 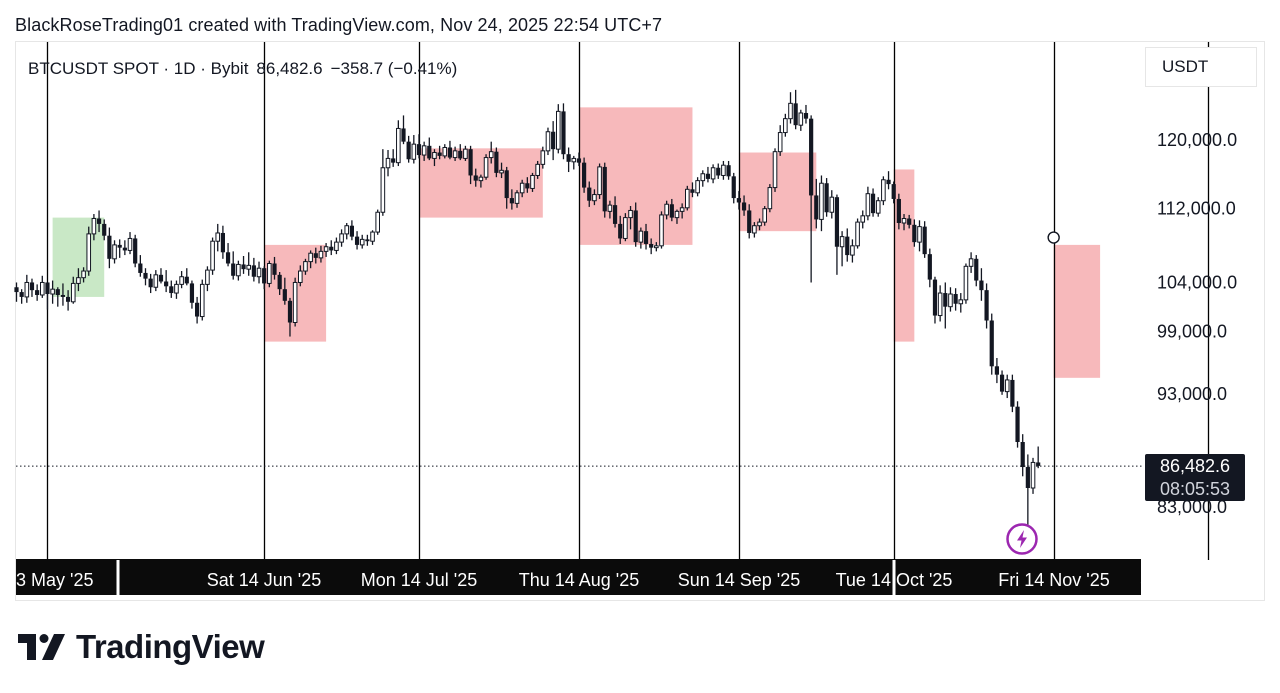 I want to click on x-tick-label: Fri 14 Nov '25, so click(x=1053, y=580).